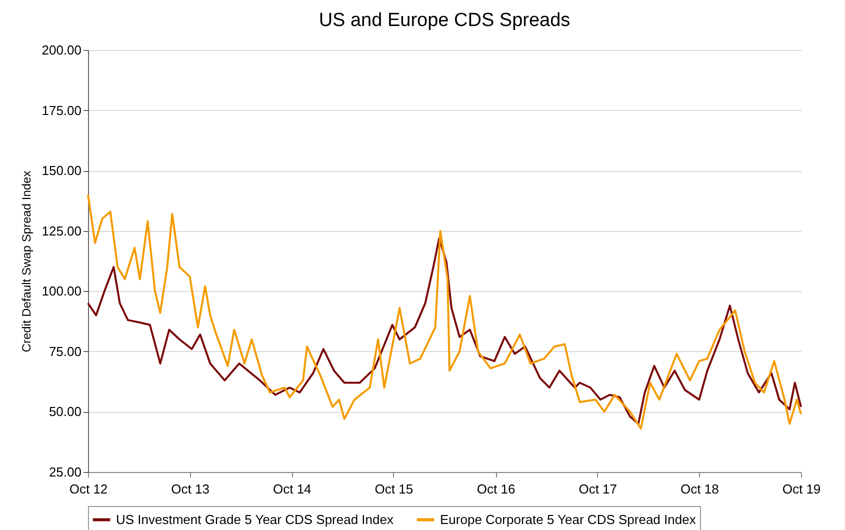  What do you see at coordinates (27, 261) in the screenshot?
I see `y-axis-title: Credit Default Swap Spread Index` at bounding box center [27, 261].